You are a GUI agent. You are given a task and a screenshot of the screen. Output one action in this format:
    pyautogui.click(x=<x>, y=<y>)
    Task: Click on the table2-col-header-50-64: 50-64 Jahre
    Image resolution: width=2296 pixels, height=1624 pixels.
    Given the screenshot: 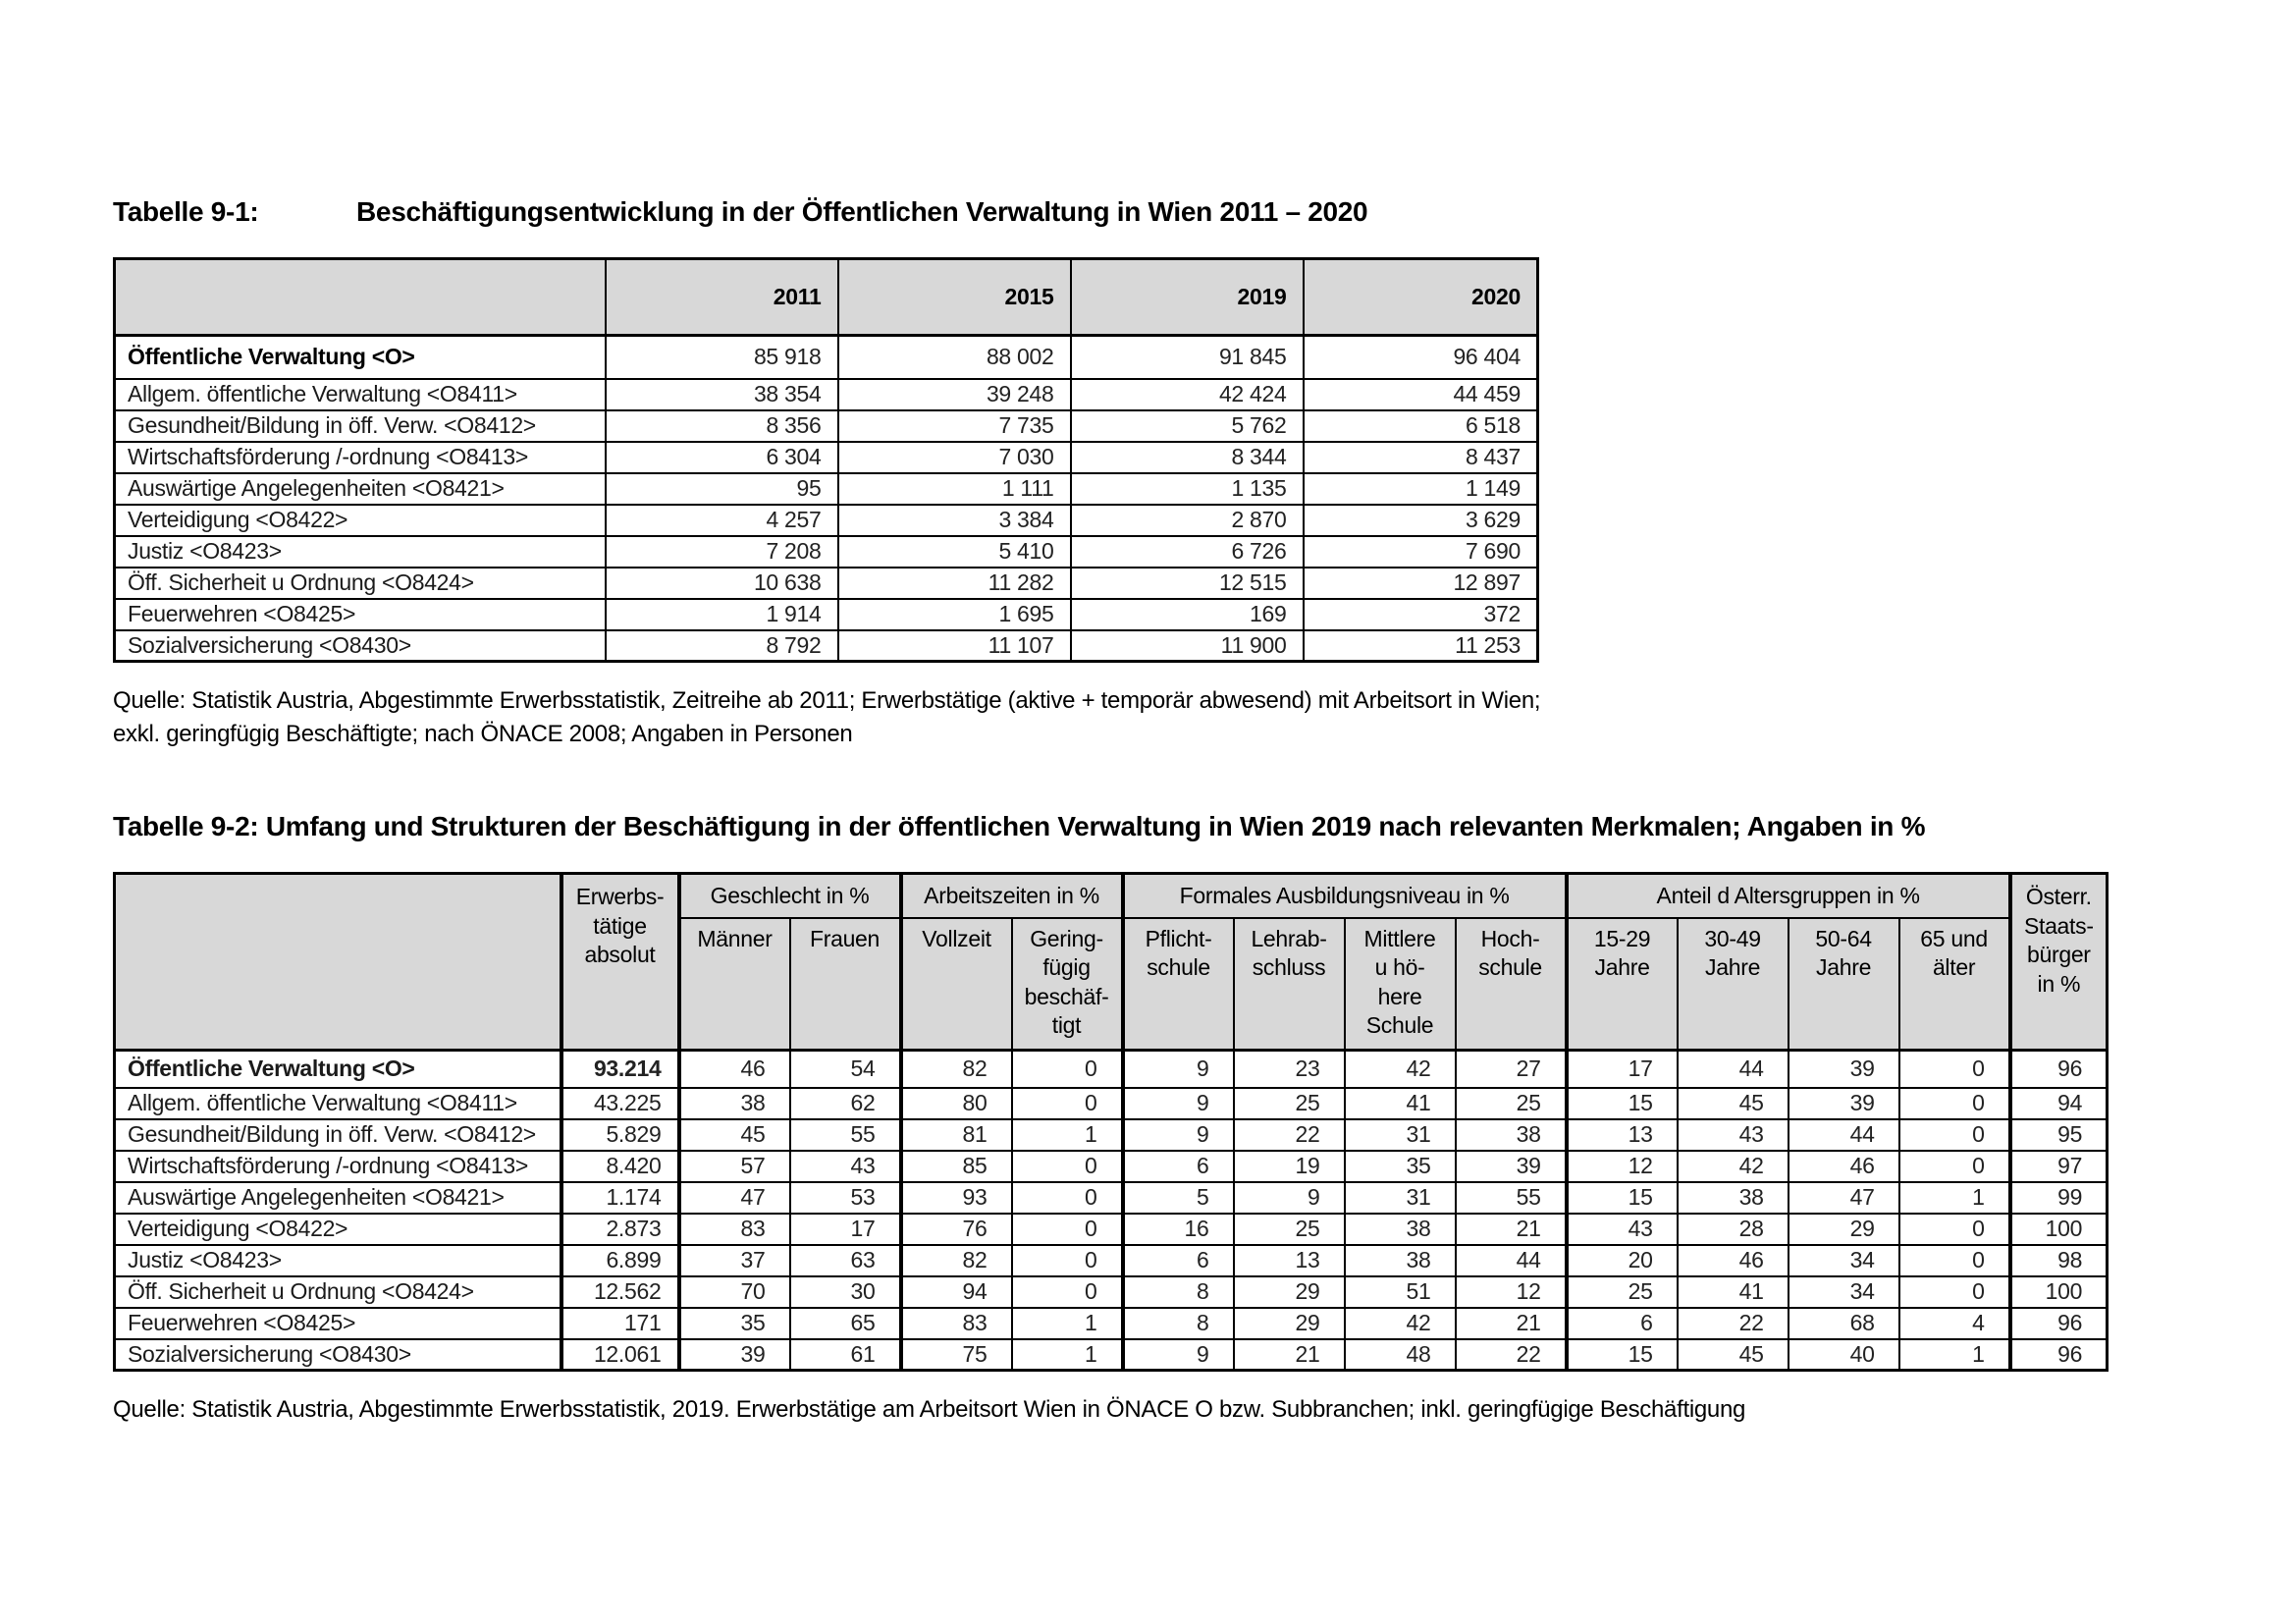 What is the action you would take?
    pyautogui.click(x=1844, y=984)
    